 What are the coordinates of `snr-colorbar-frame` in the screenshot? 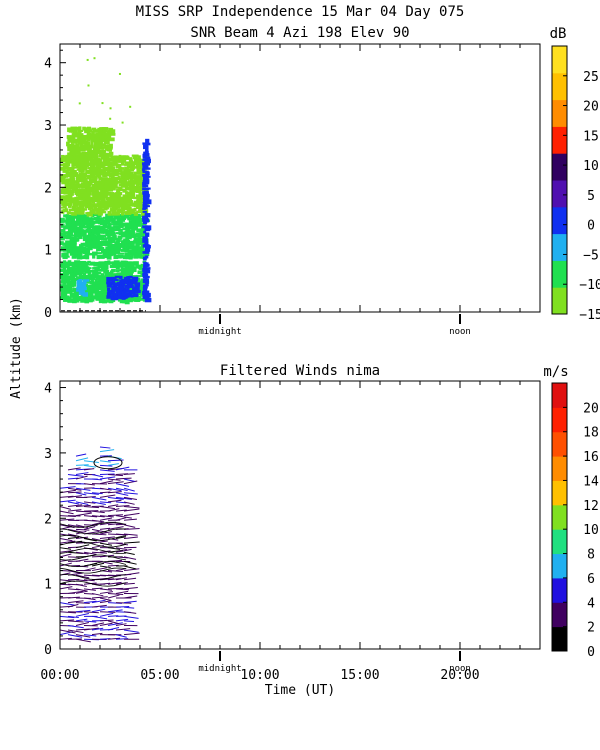 It's located at (559, 180).